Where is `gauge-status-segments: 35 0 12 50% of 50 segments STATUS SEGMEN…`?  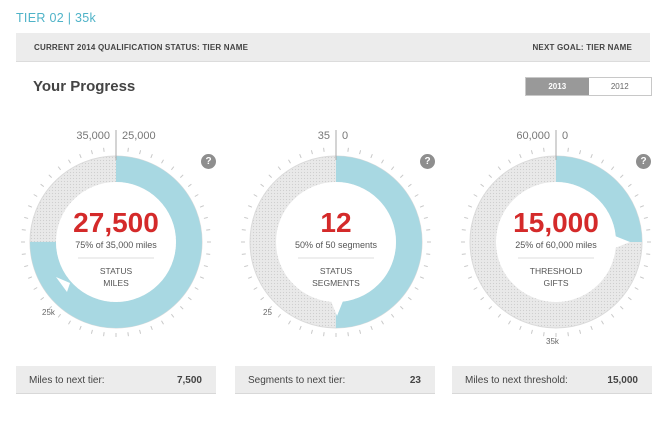 gauge-status-segments: 35 0 12 50% of 50 segments STATUS SEGMEN… is located at coordinates (336, 233).